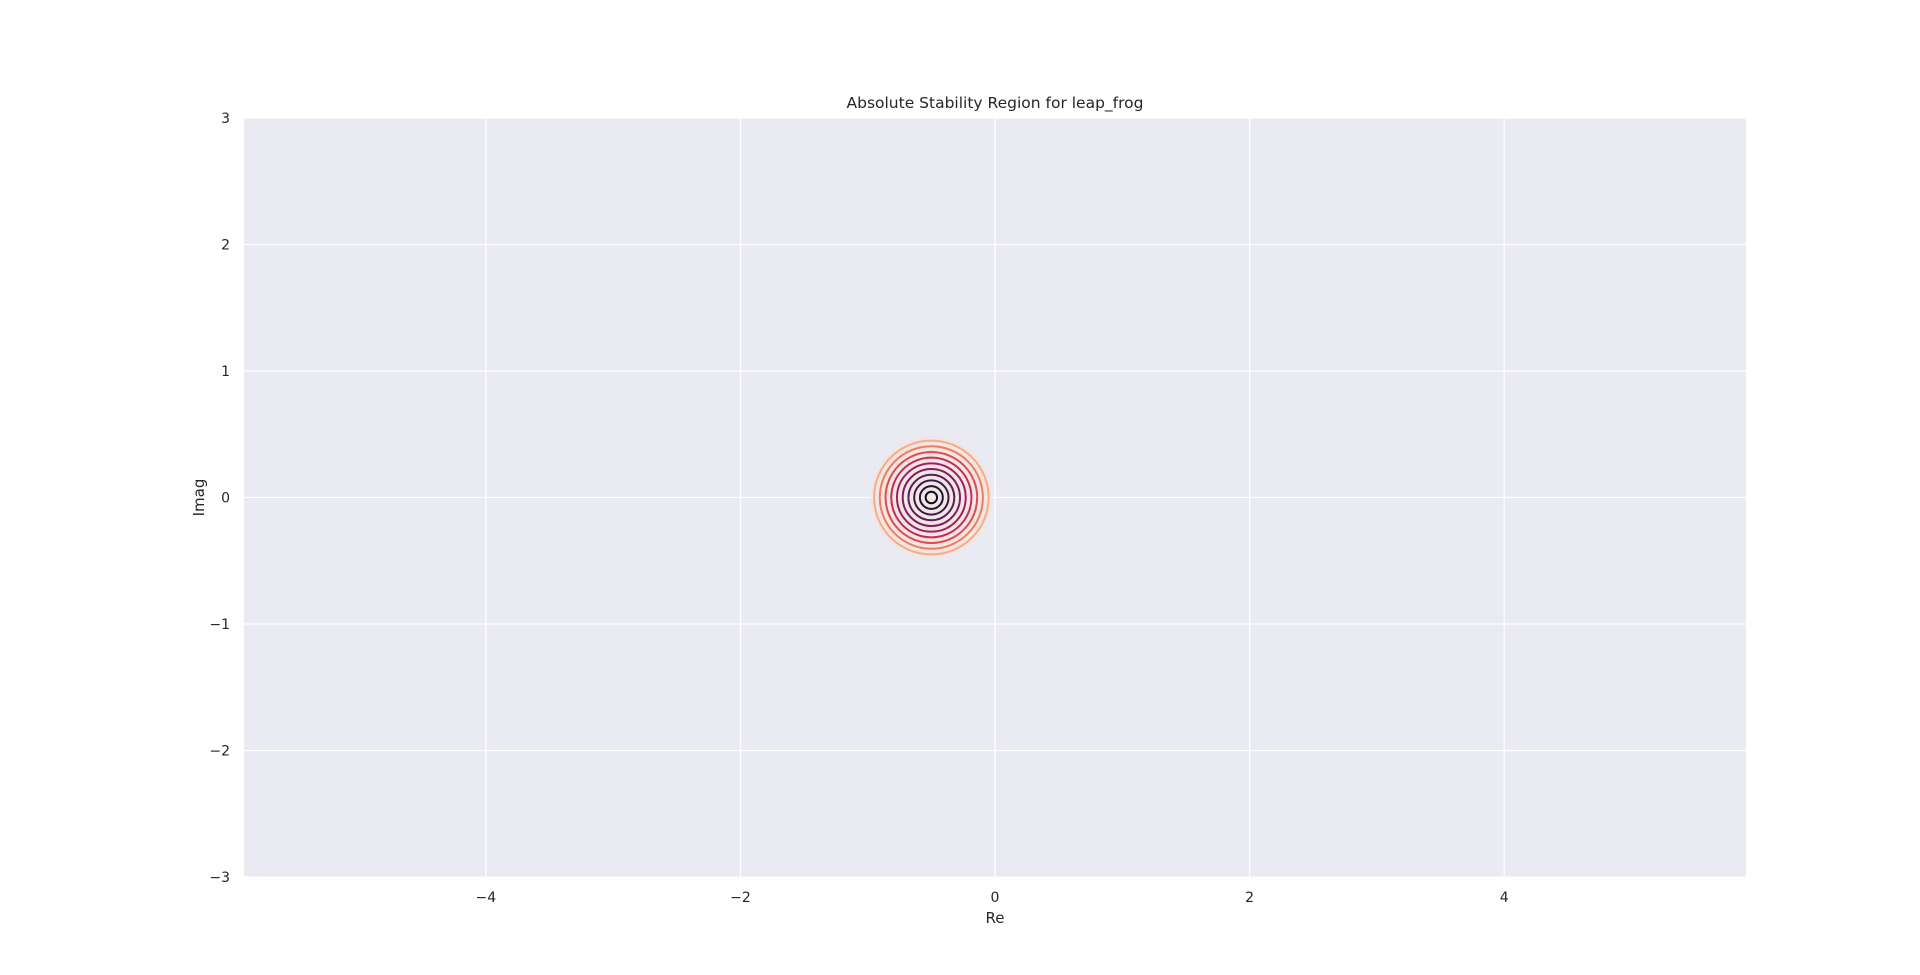 The image size is (1920, 975). I want to click on y-axis-label: Imag, so click(199, 498).